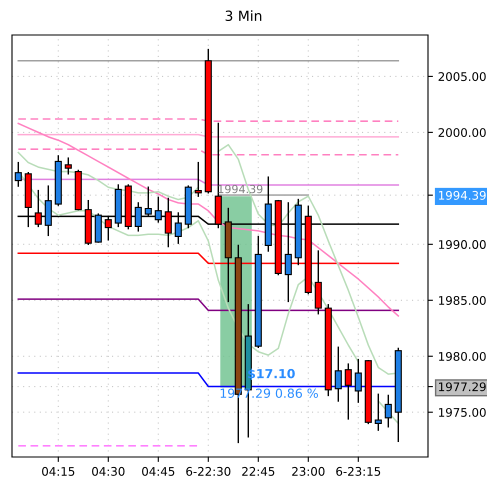 The width and height of the screenshot is (487, 488). I want to click on chart-title: 3 Min, so click(244, 16).